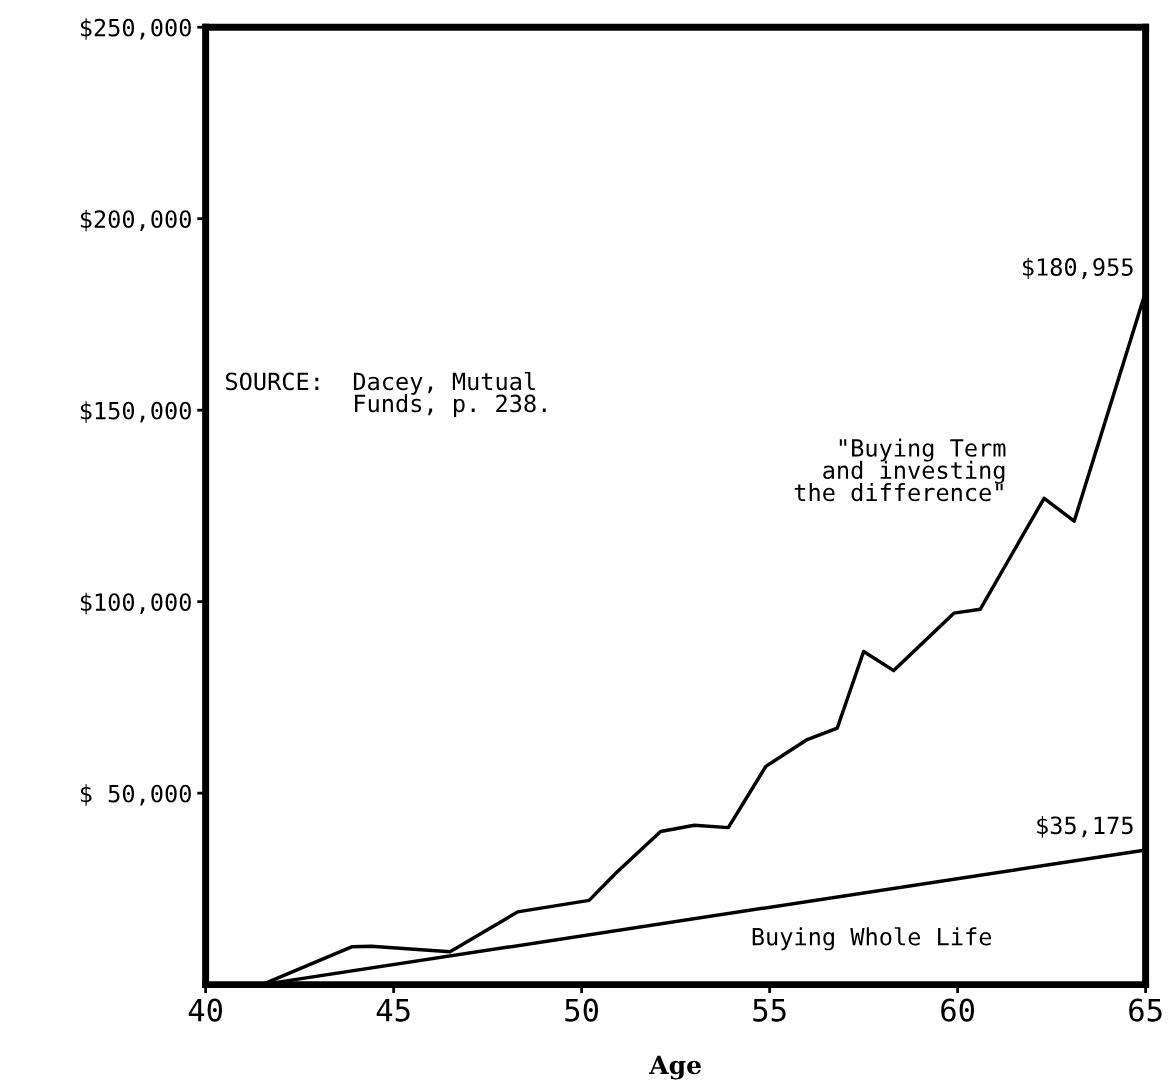 The height and width of the screenshot is (1088, 1175). I want to click on x-tick-label: 45, so click(393, 1010).